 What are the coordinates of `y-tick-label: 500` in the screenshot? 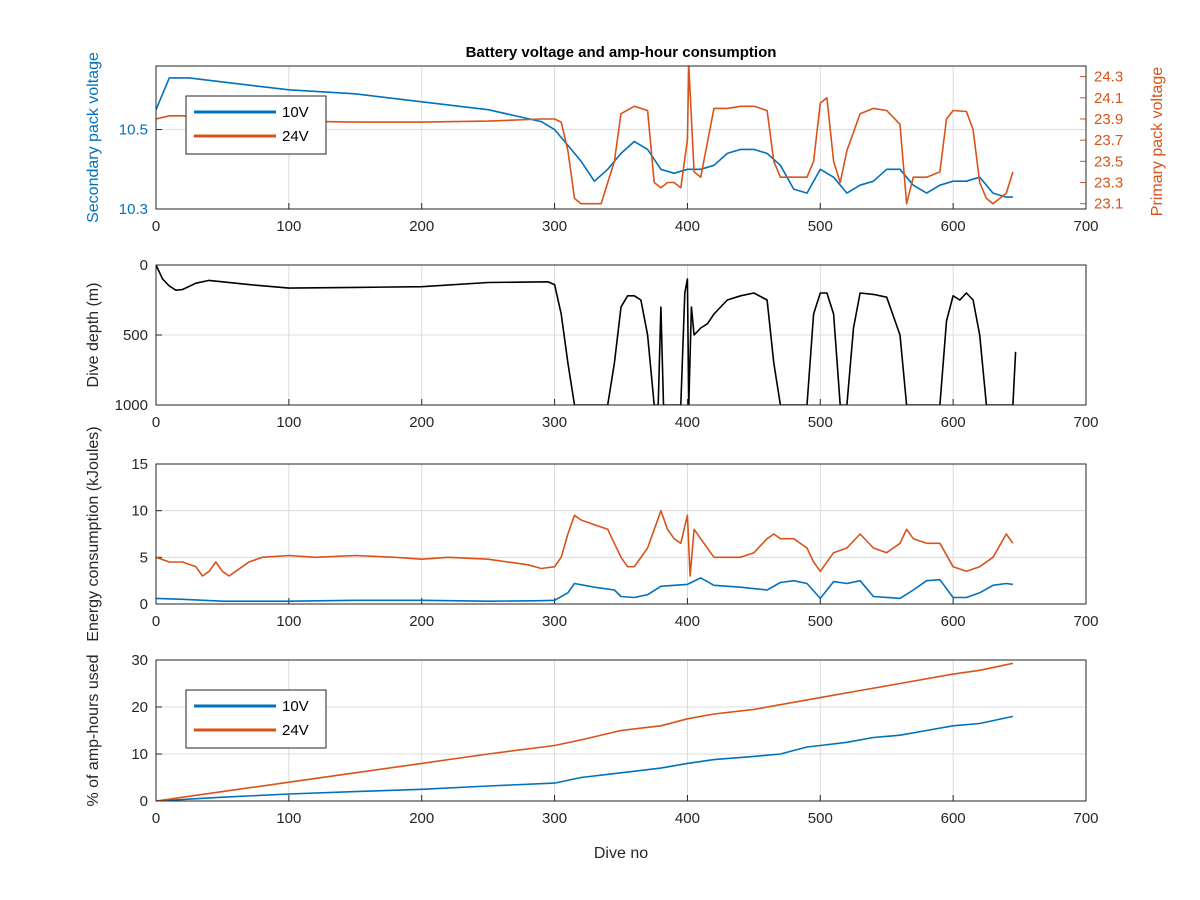 It's located at (135, 335).